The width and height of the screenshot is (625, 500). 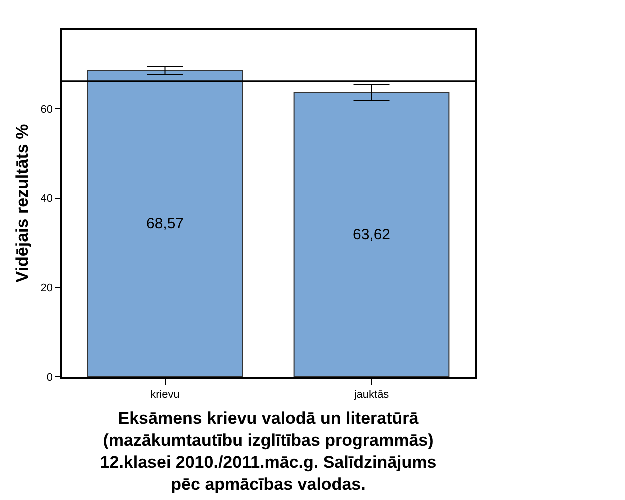 I want to click on y-tick-label: 0, so click(x=50, y=378).